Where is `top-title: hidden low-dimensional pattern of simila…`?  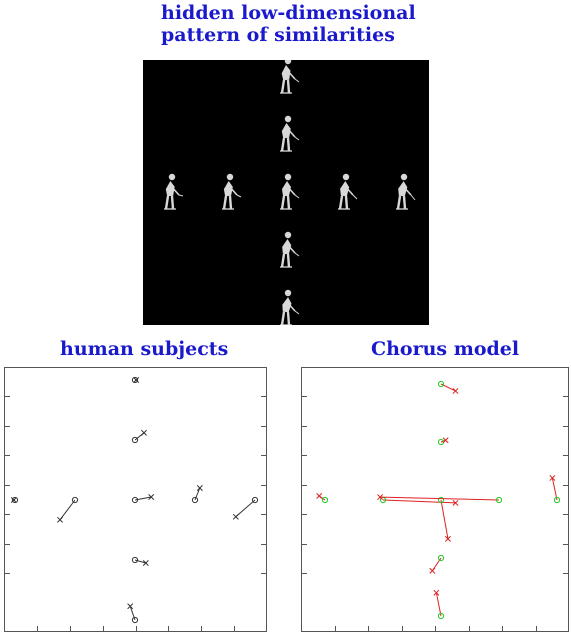 top-title: hidden low-dimensional pattern of simila… is located at coordinates (288, 24).